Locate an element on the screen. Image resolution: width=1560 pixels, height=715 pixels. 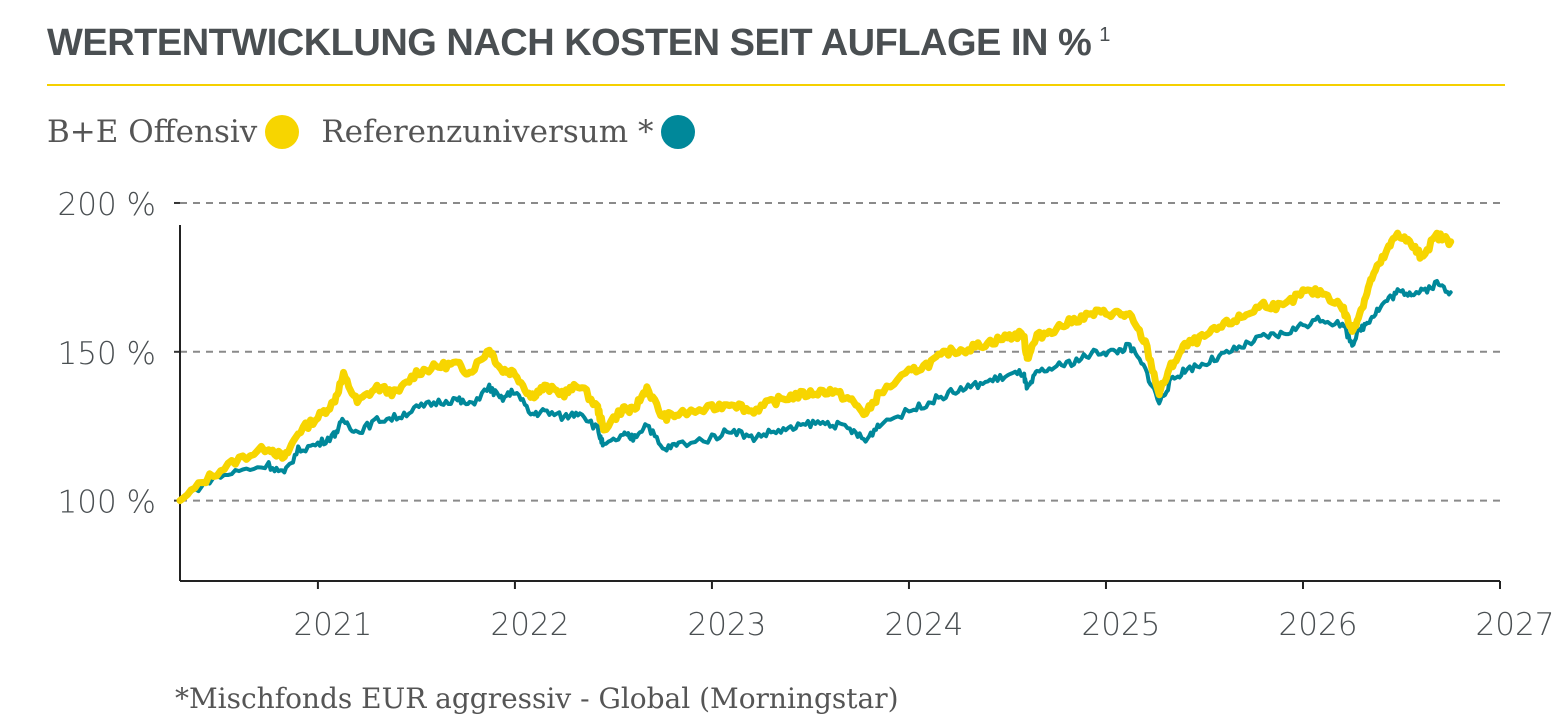
title-divider is located at coordinates (776, 85).